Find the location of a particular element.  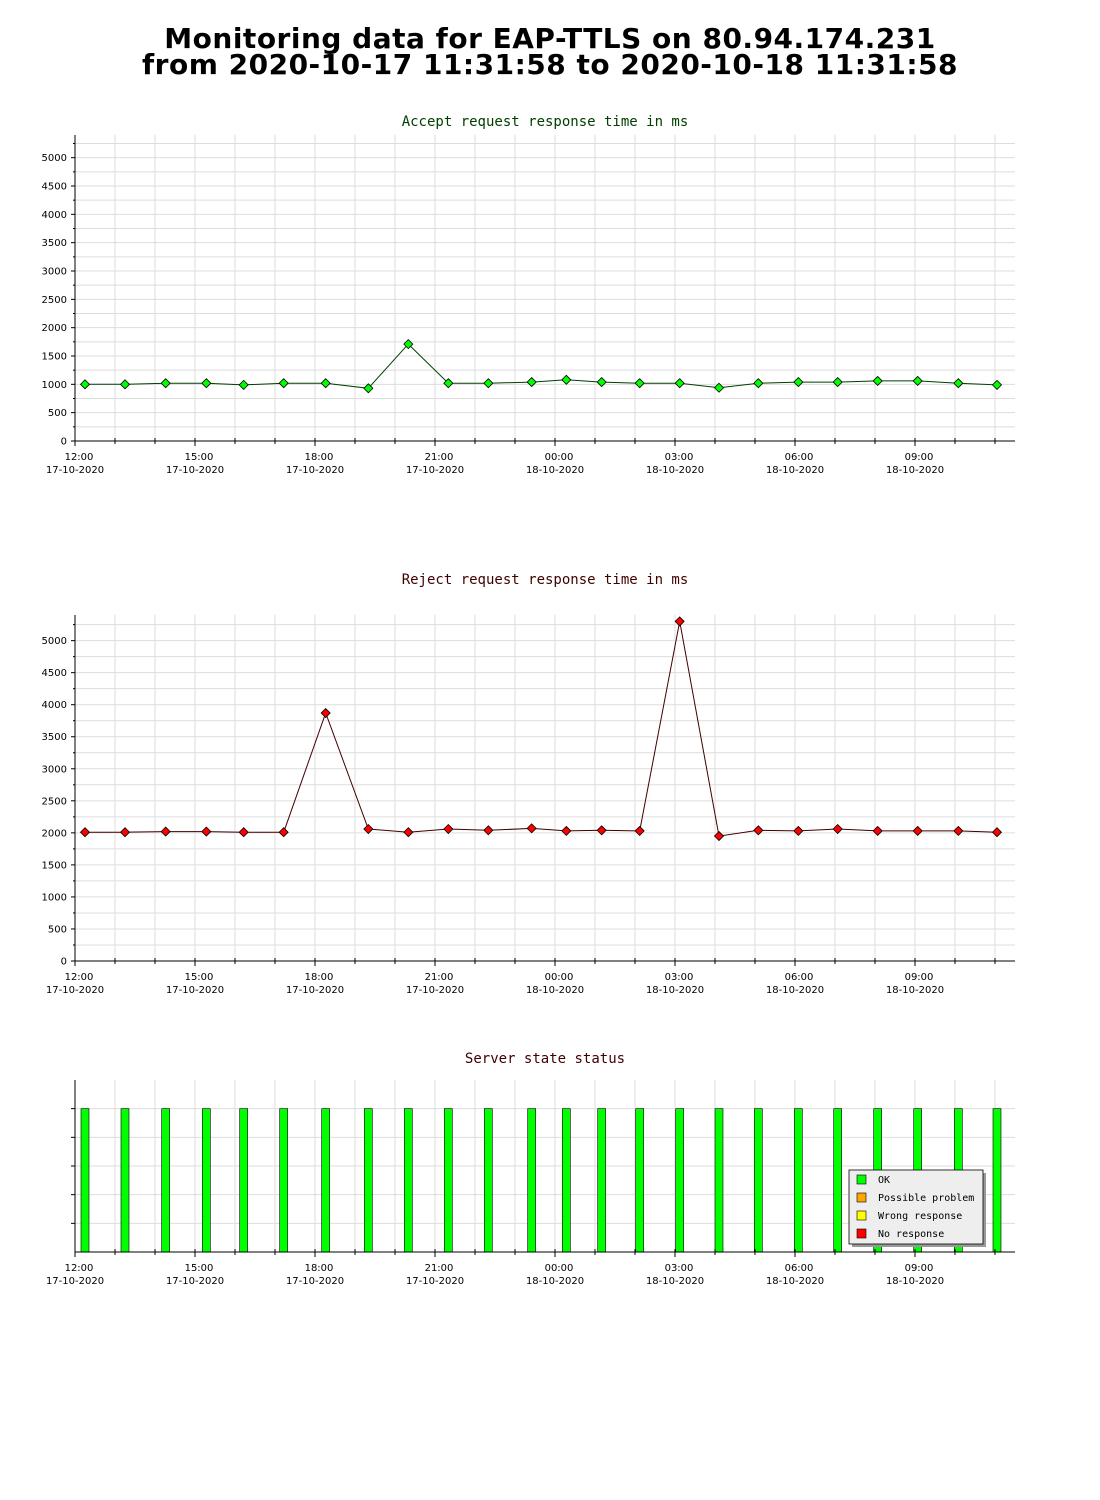

chart-1-ytick-label: 3000 is located at coordinates (54, 769).